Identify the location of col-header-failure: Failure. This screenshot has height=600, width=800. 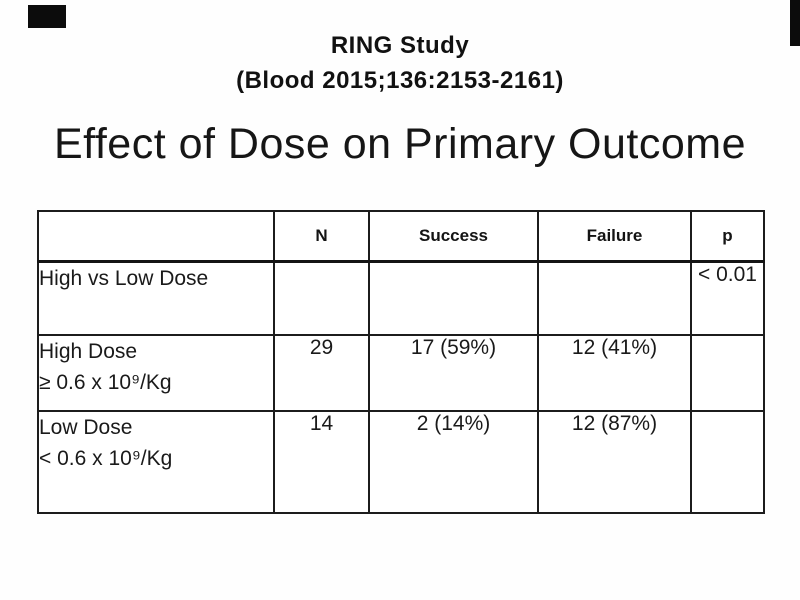
(614, 236).